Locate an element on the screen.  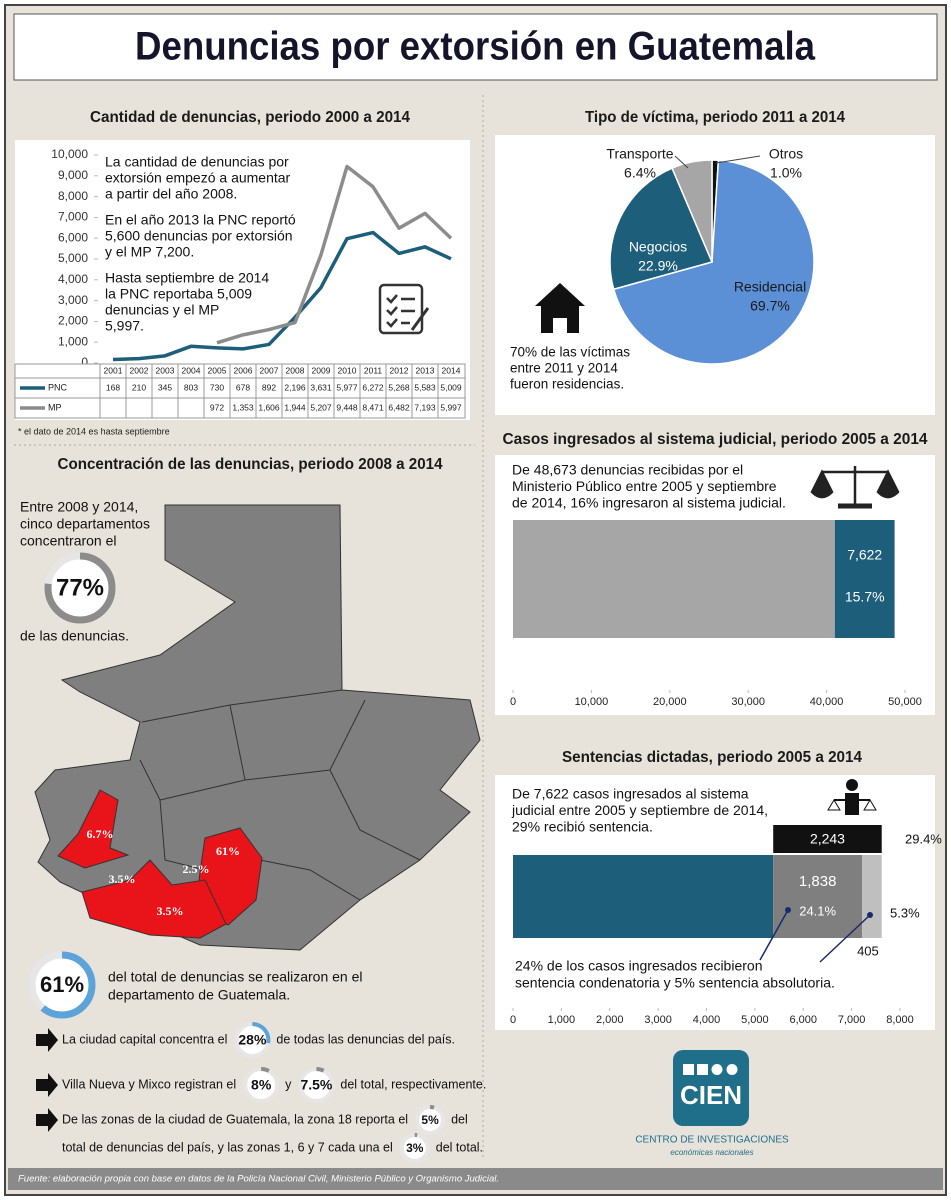
x-tick-label: 5,000 is located at coordinates (755, 1020).